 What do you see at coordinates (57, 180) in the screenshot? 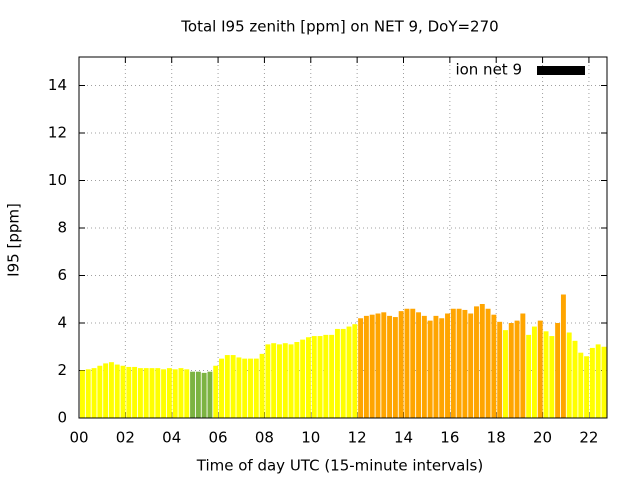
I see `y-tick-label: 10` at bounding box center [57, 180].